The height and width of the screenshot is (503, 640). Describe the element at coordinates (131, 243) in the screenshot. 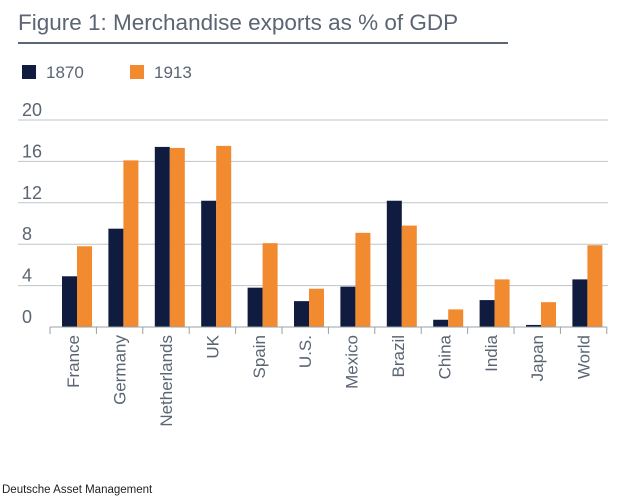

I see `bar-germany-1913` at that location.